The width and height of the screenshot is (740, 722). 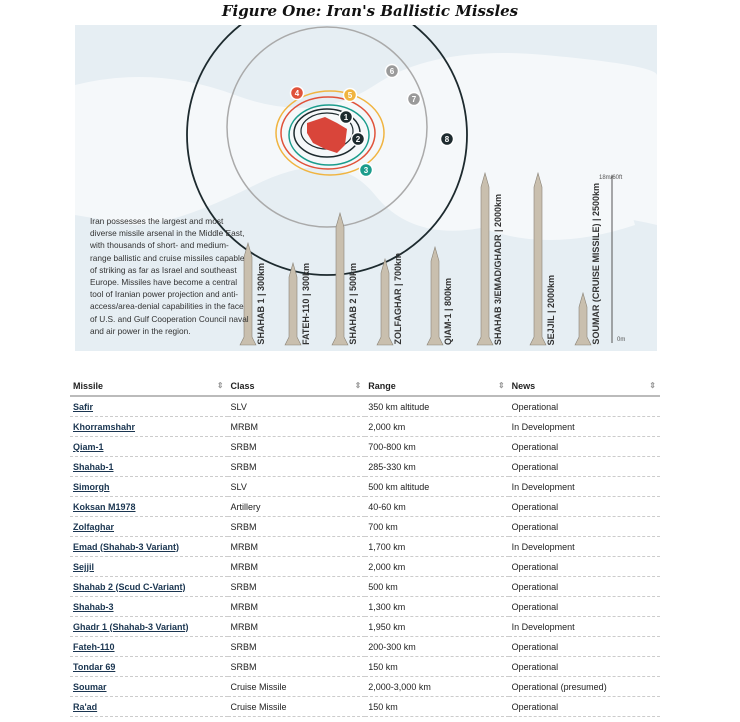 I want to click on table-row: Khorramshahr MRBM 2,000 km In Development, so click(x=365, y=426).